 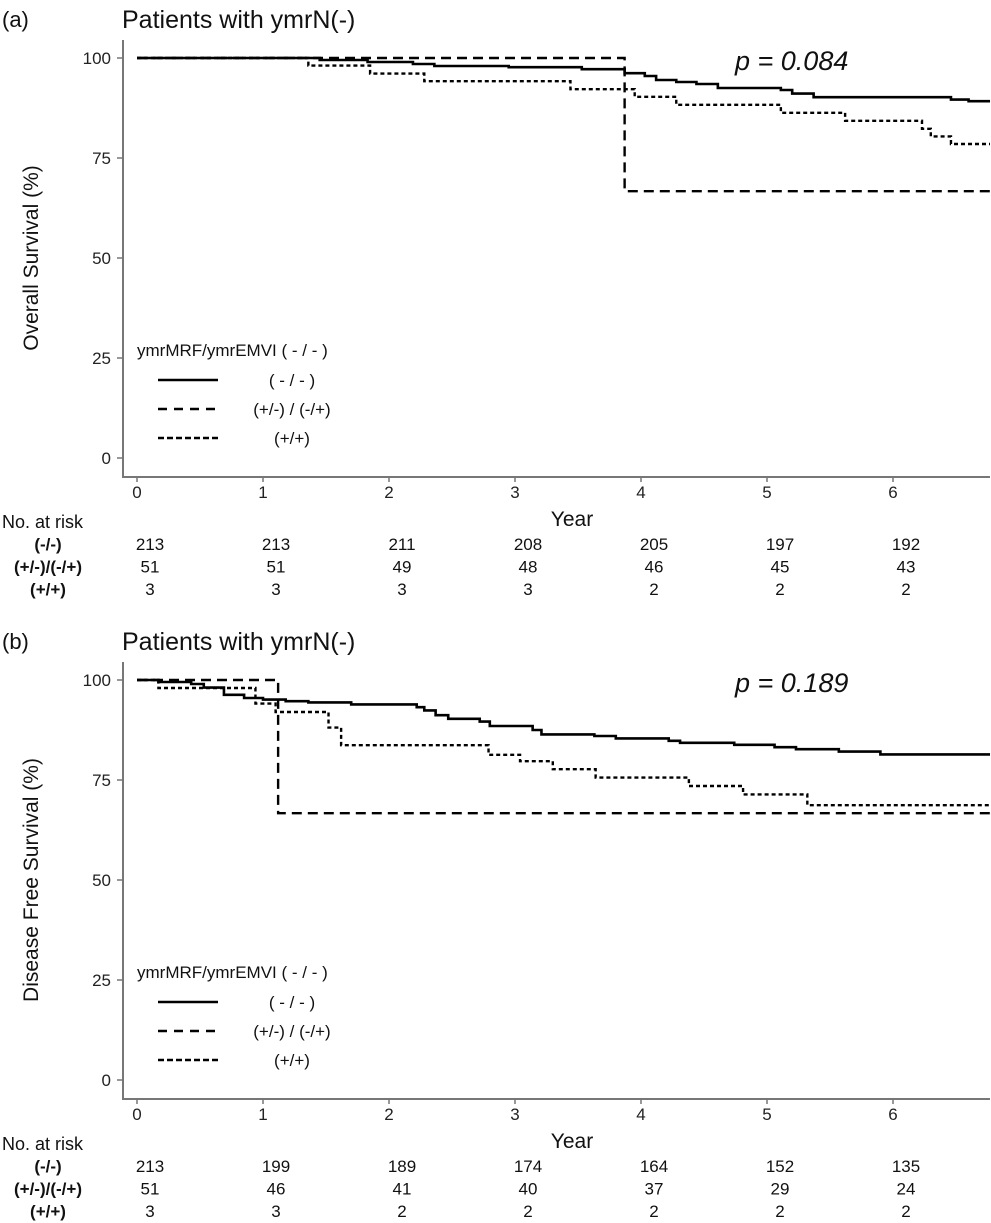 What do you see at coordinates (791, 683) in the screenshot?
I see `p-value: p = 0.189` at bounding box center [791, 683].